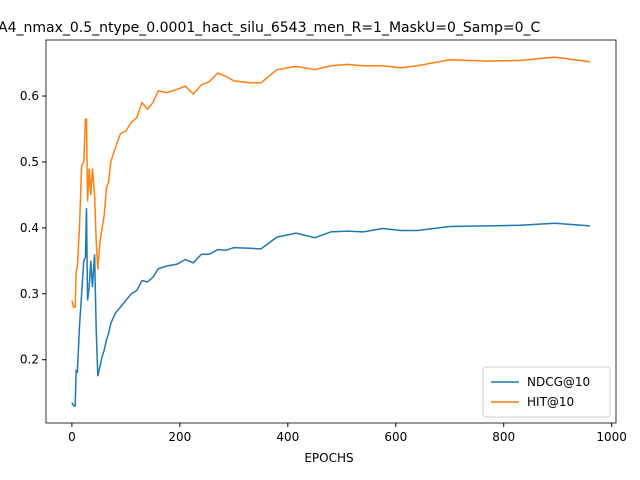 The height and width of the screenshot is (480, 640). I want to click on legend-label: HIT@10, so click(550, 402).